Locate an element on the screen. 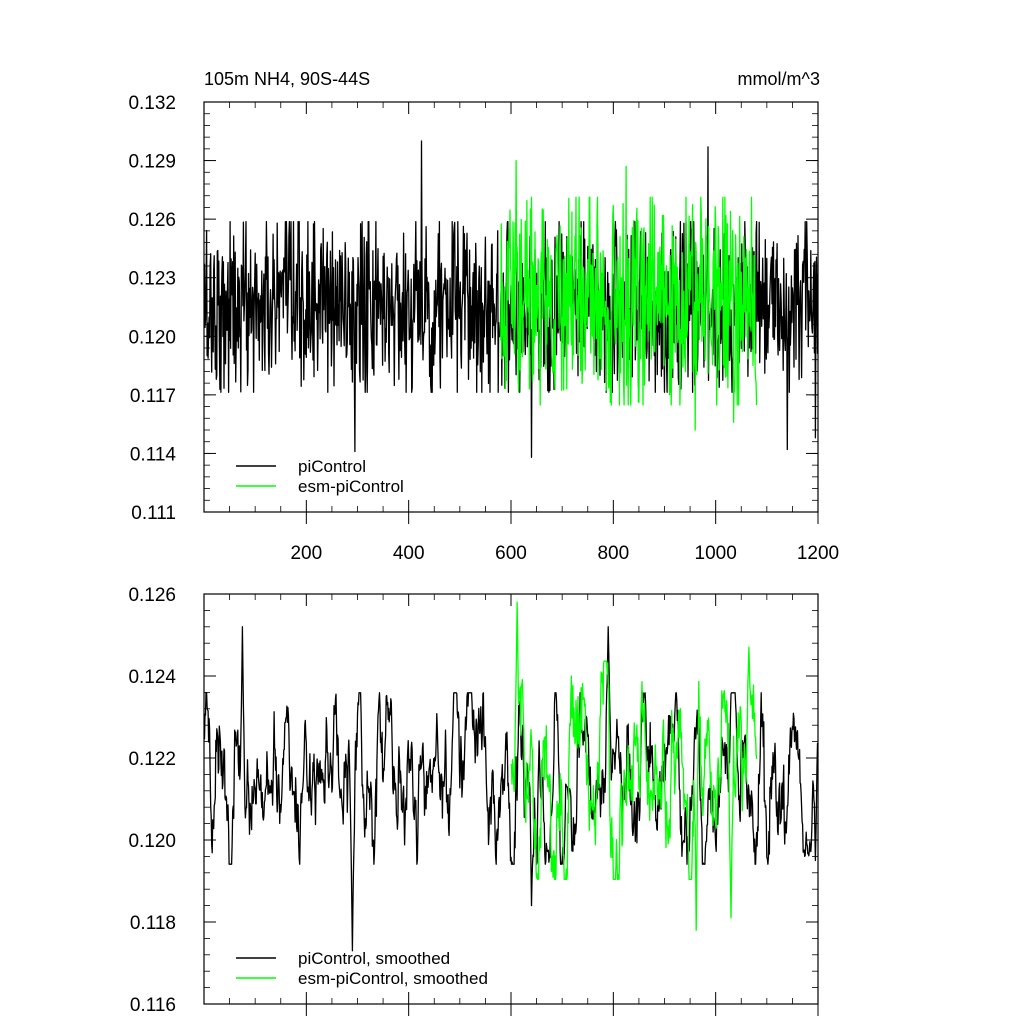 The width and height of the screenshot is (1024, 1024). top-panel-title: 105m NH4, 90S-44S is located at coordinates (287, 79).